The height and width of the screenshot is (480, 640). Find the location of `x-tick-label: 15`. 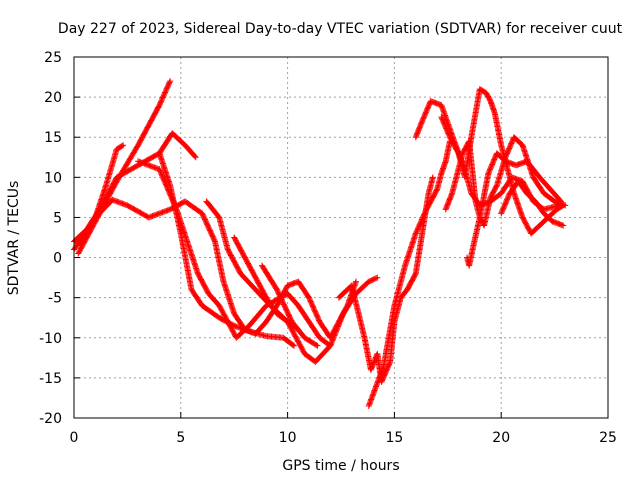

x-tick-label: 15 is located at coordinates (394, 438).